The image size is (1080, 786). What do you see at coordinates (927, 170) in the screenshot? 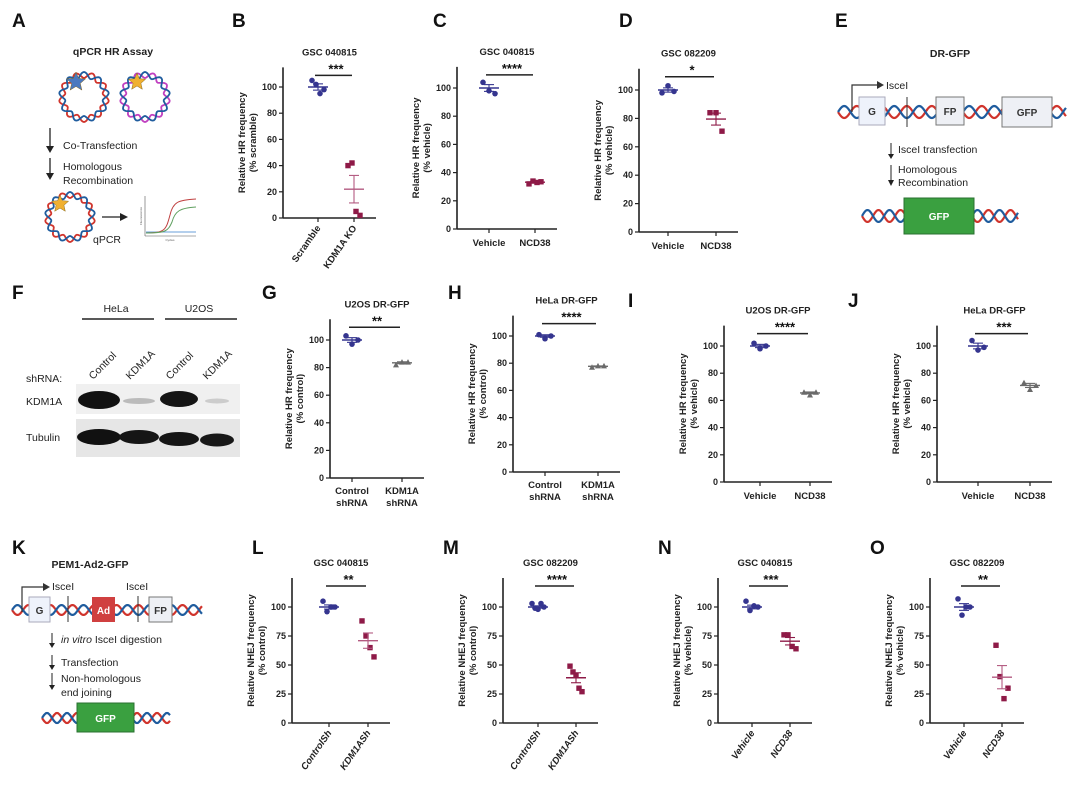
I see `step-label: Homologous` at bounding box center [927, 170].